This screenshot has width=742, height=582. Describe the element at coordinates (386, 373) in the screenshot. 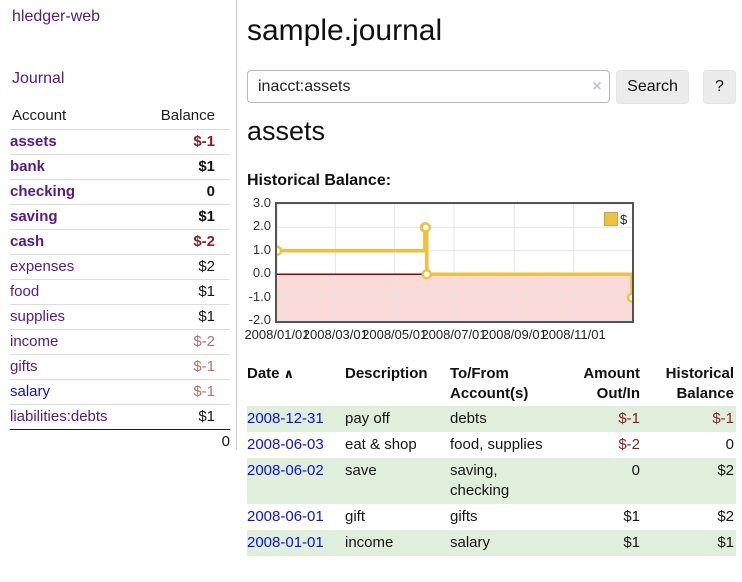

I see `register-header-description: Description` at that location.